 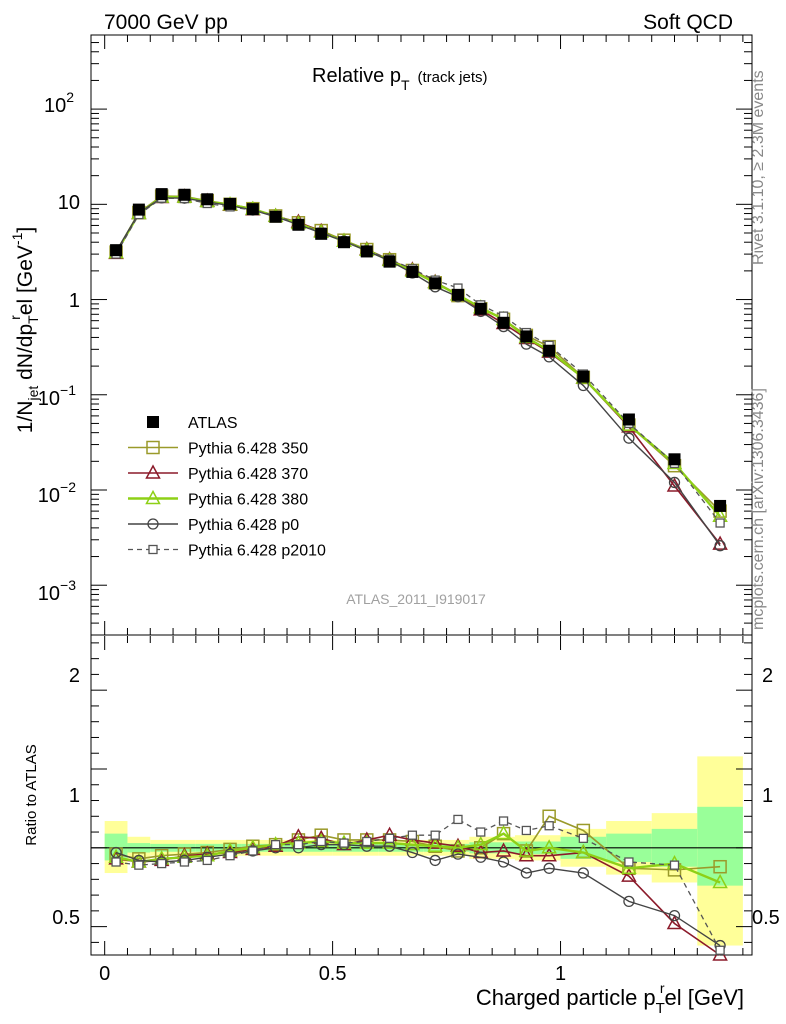 I want to click on ratio-y-axis-label: Ratio to ATLAS, so click(x=31, y=794).